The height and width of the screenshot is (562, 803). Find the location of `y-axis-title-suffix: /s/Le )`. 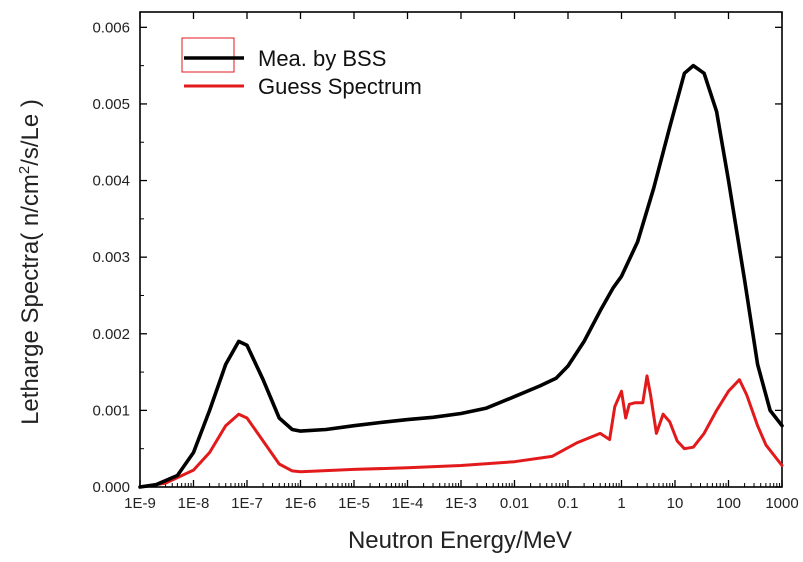

y-axis-title-suffix: /s/Le ) is located at coordinates (30, 132).